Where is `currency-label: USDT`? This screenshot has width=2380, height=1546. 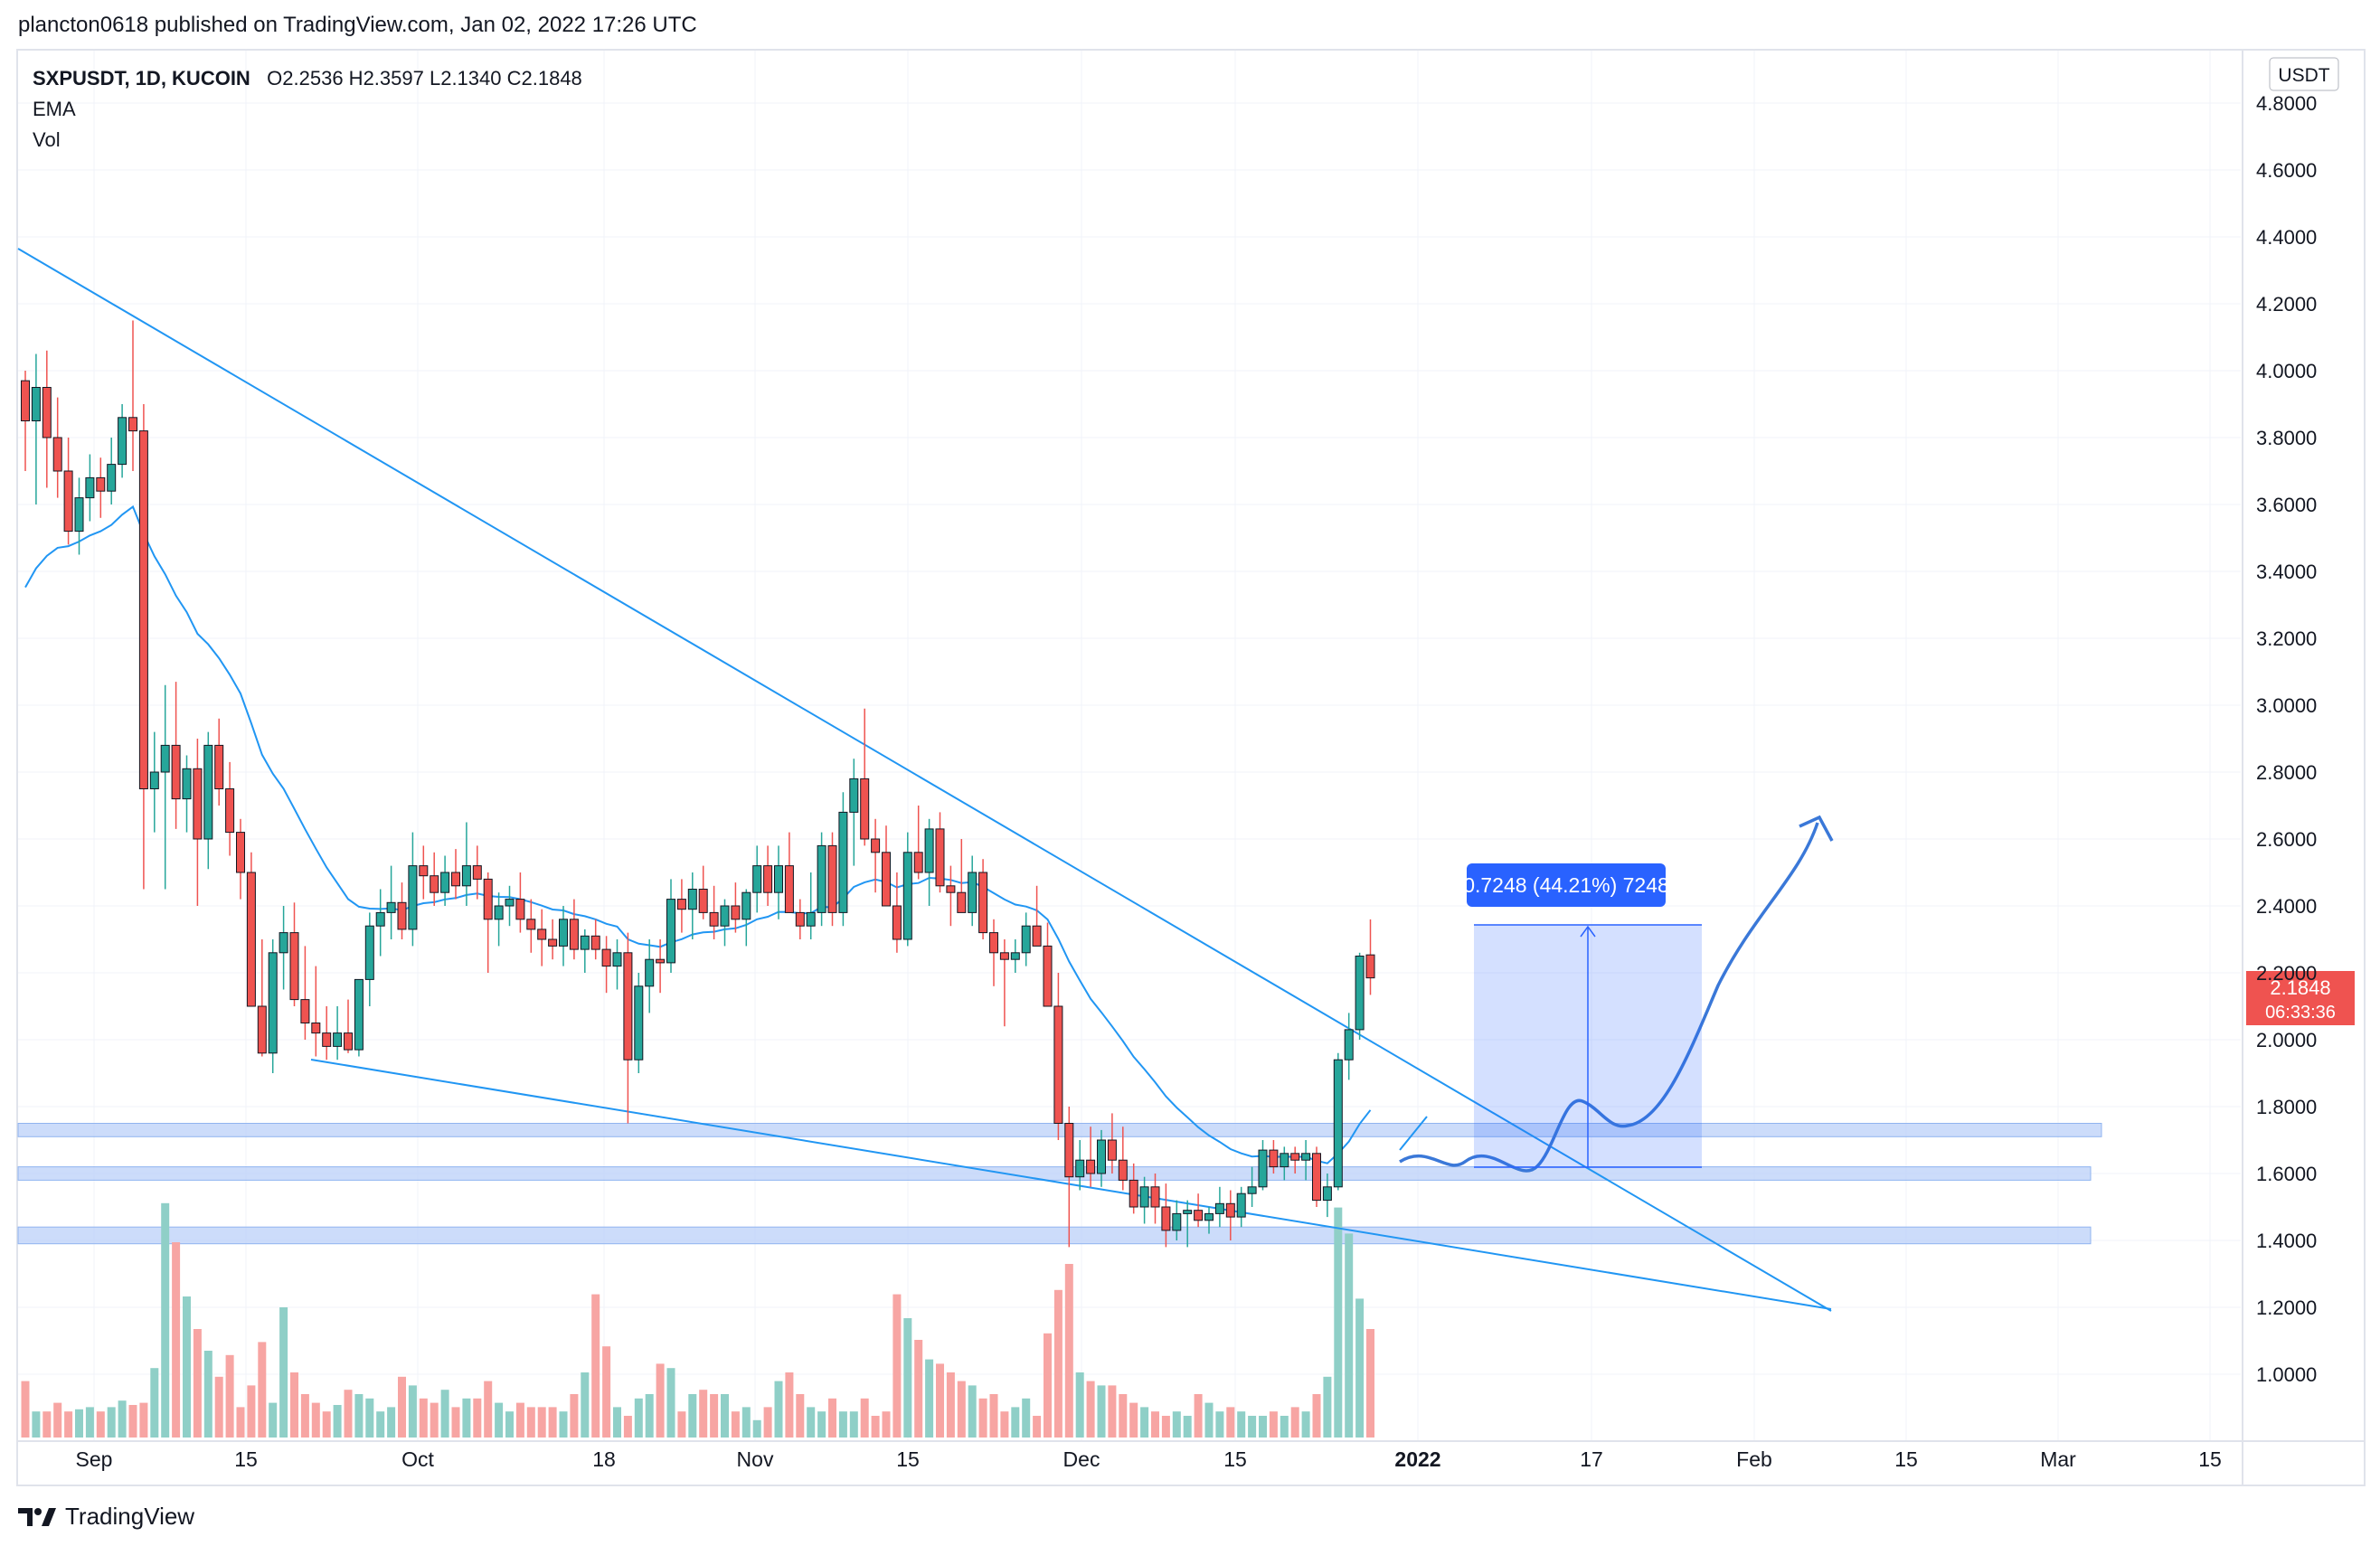 currency-label: USDT is located at coordinates (2303, 75).